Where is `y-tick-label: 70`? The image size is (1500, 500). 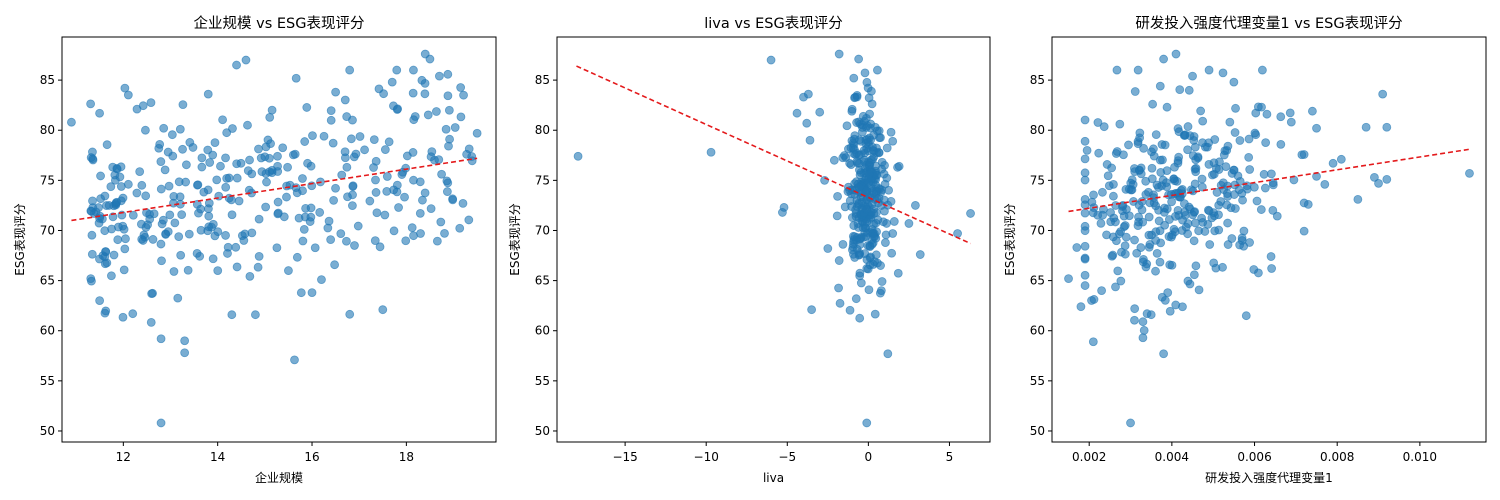
y-tick-label: 70 is located at coordinates (1037, 230).